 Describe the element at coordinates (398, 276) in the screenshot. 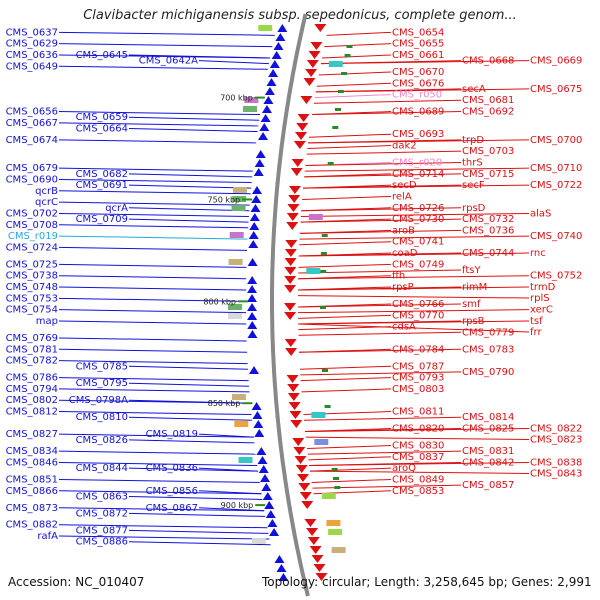

I see `gene-label: ffh` at that location.